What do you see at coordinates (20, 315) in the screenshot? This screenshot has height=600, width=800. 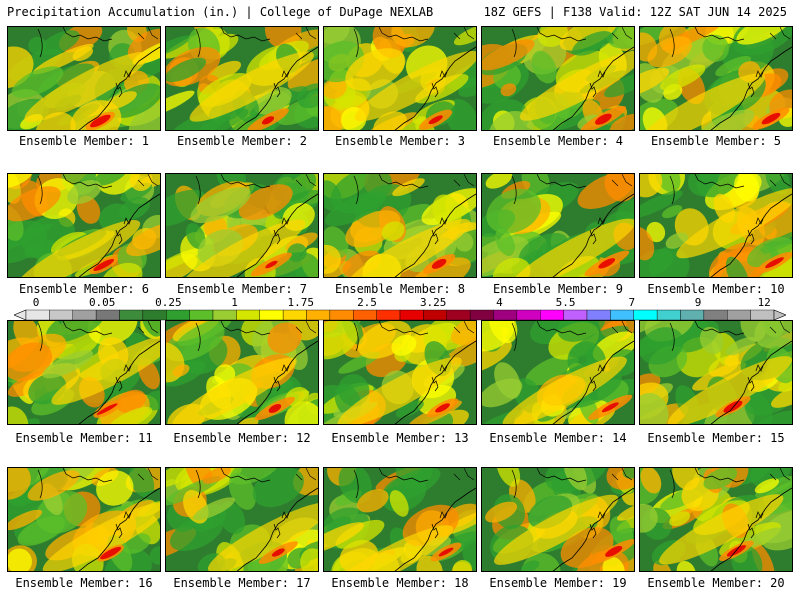 I see `colorbar-arrow-left` at bounding box center [20, 315].